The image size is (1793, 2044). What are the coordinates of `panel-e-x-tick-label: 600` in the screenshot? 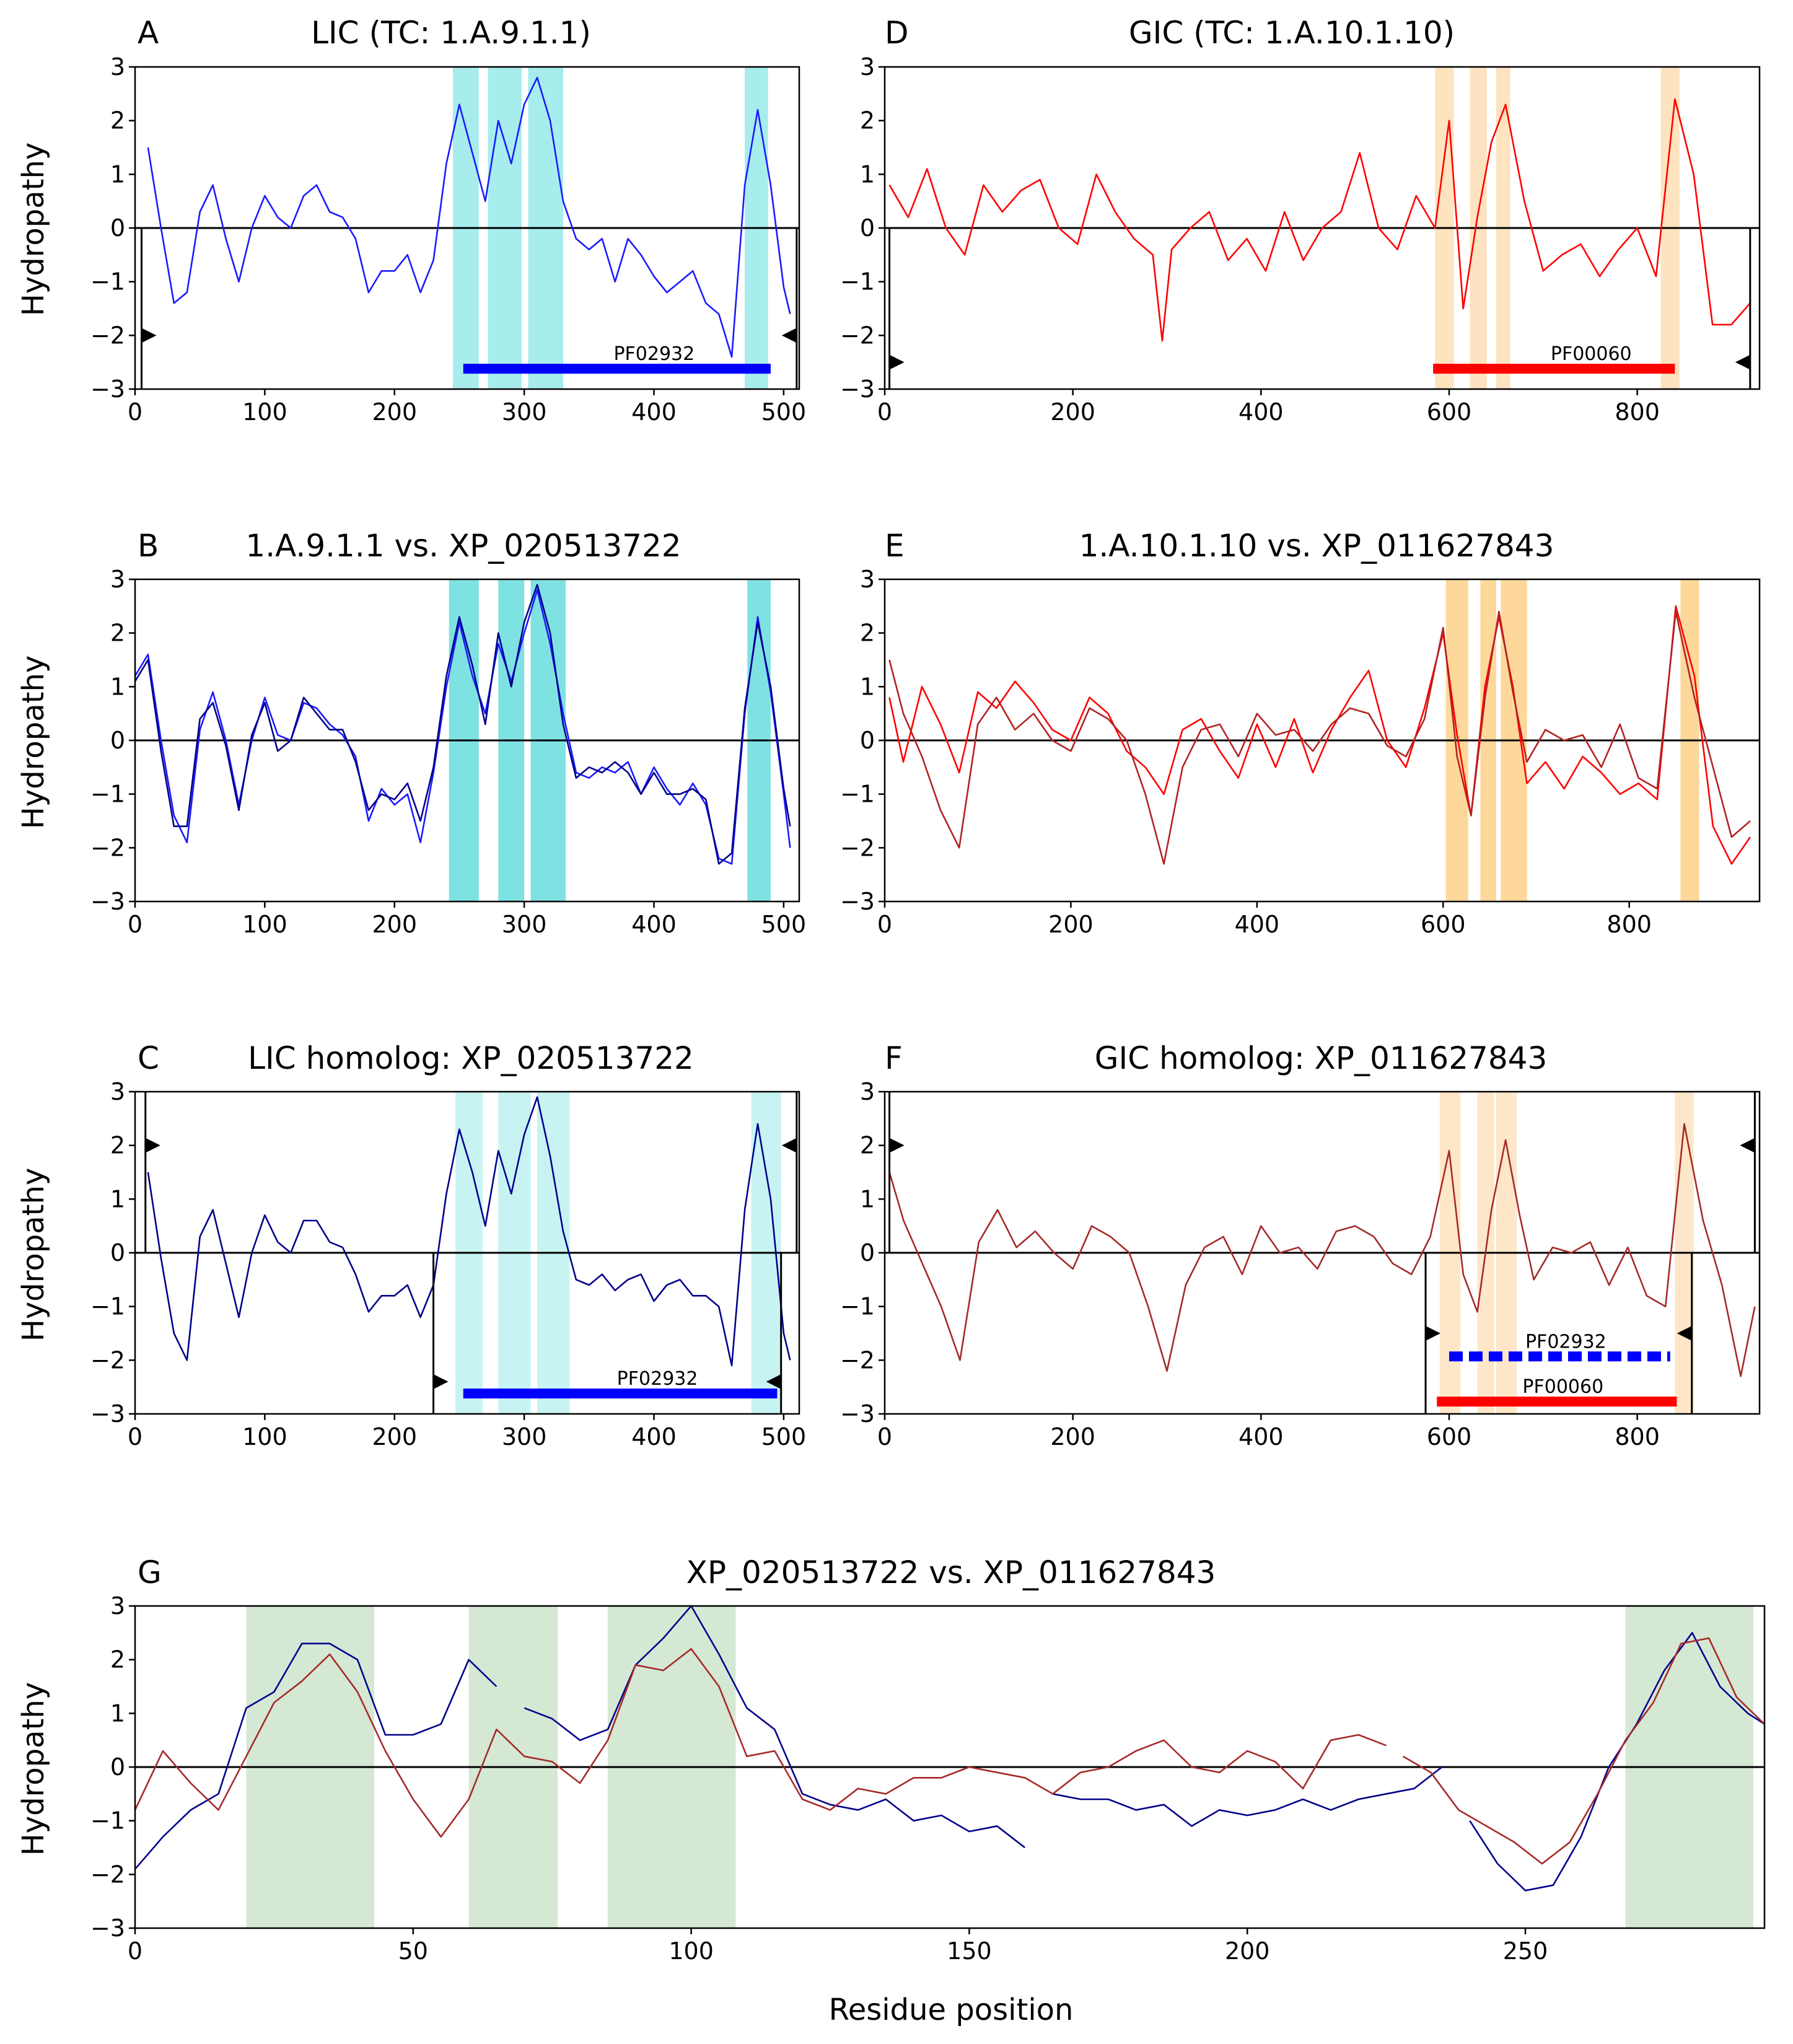 It's located at (1444, 924).